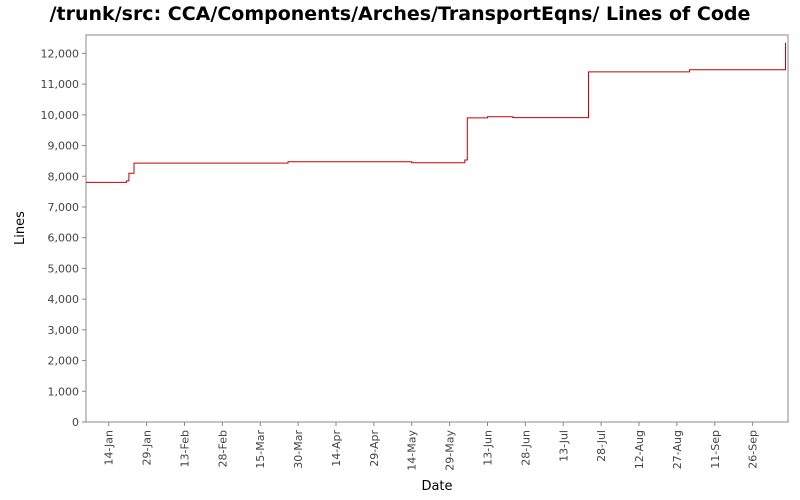 This screenshot has width=800, height=500. What do you see at coordinates (336, 448) in the screenshot?
I see `x-tick-label: 14-Apr` at bounding box center [336, 448].